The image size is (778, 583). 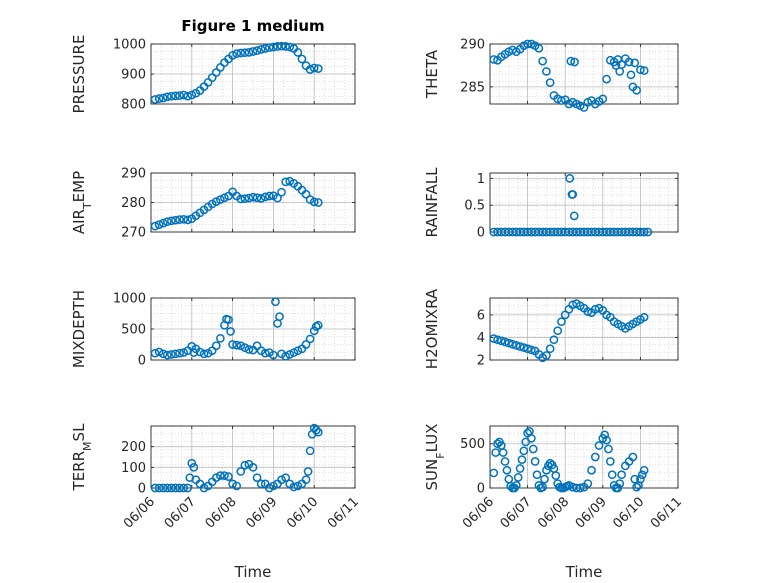 What do you see at coordinates (435, 457) in the screenshot?
I see `y-axis-label: SUNFLUX` at bounding box center [435, 457].